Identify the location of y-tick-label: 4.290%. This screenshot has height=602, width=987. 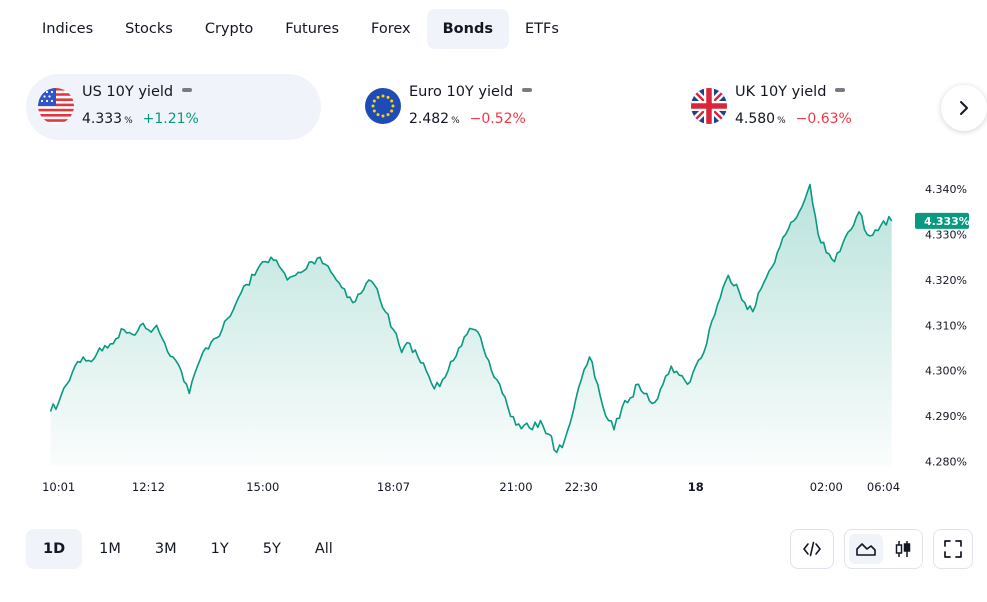
(946, 416).